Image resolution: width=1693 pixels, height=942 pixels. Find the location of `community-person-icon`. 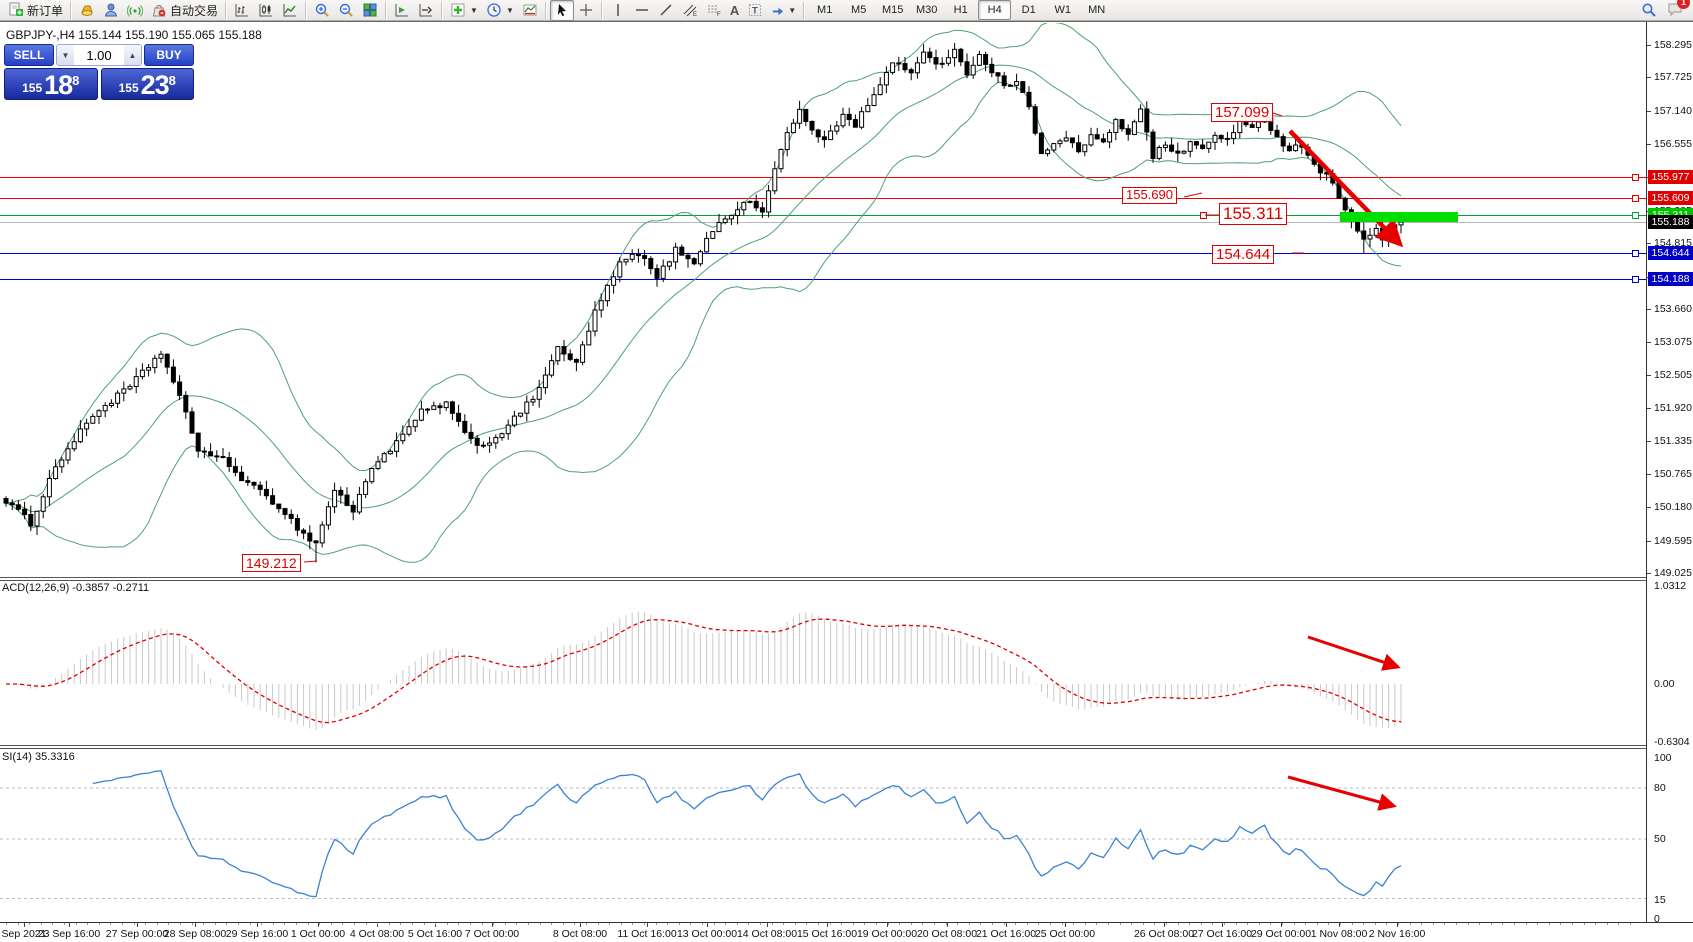

community-person-icon is located at coordinates (111, 10).